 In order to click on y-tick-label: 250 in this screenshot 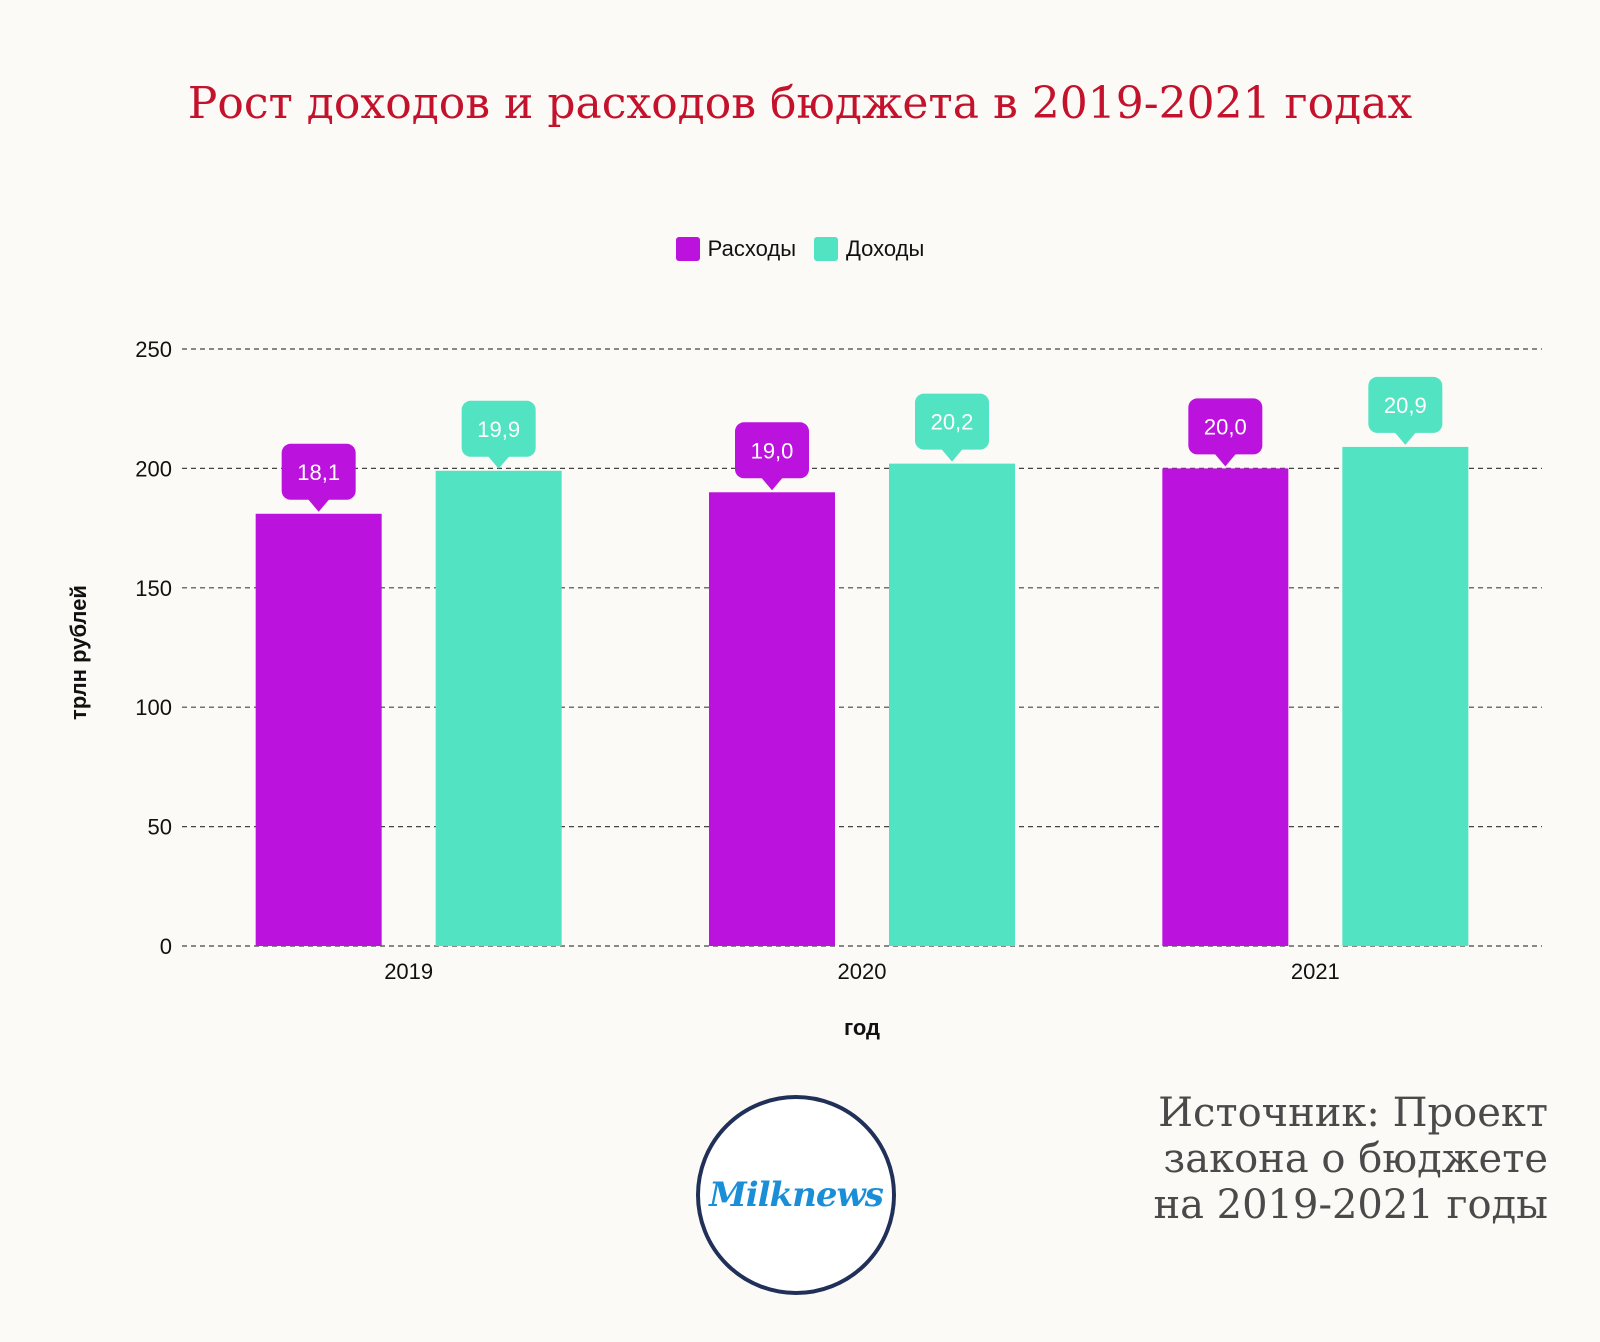, I will do `click(153, 349)`.